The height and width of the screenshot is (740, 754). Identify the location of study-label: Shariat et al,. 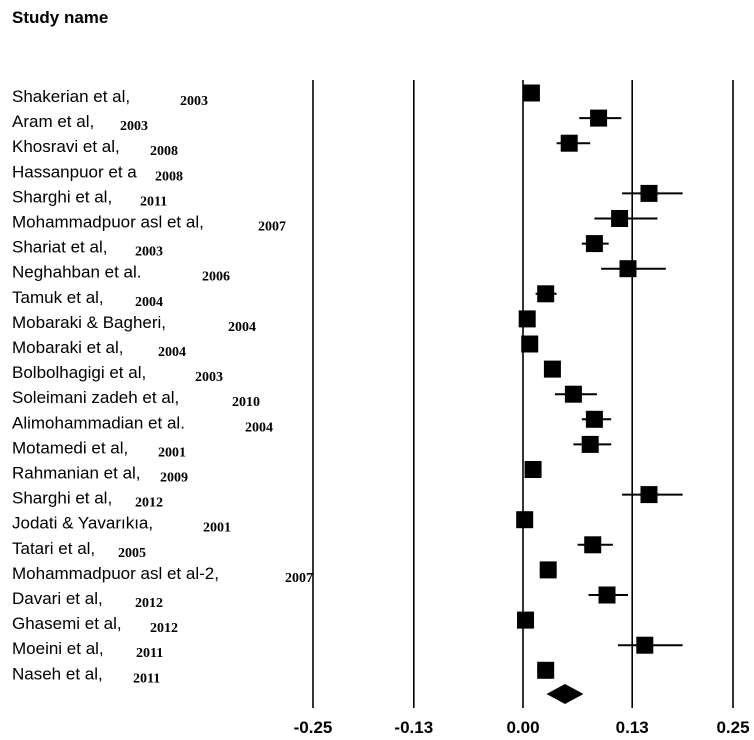
(59, 247).